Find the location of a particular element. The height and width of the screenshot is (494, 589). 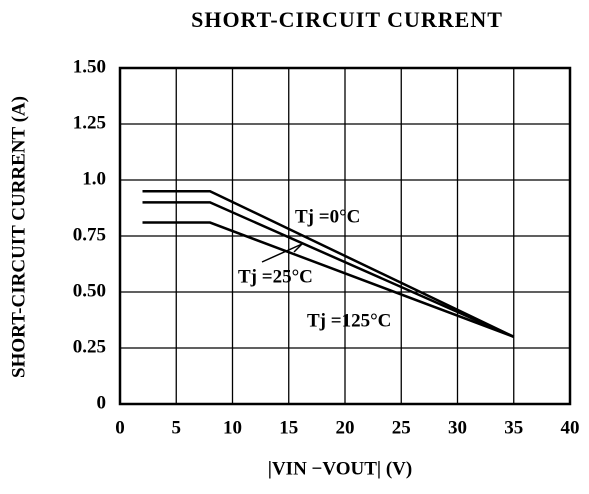

series-label: Tj =125°C is located at coordinates (349, 320).